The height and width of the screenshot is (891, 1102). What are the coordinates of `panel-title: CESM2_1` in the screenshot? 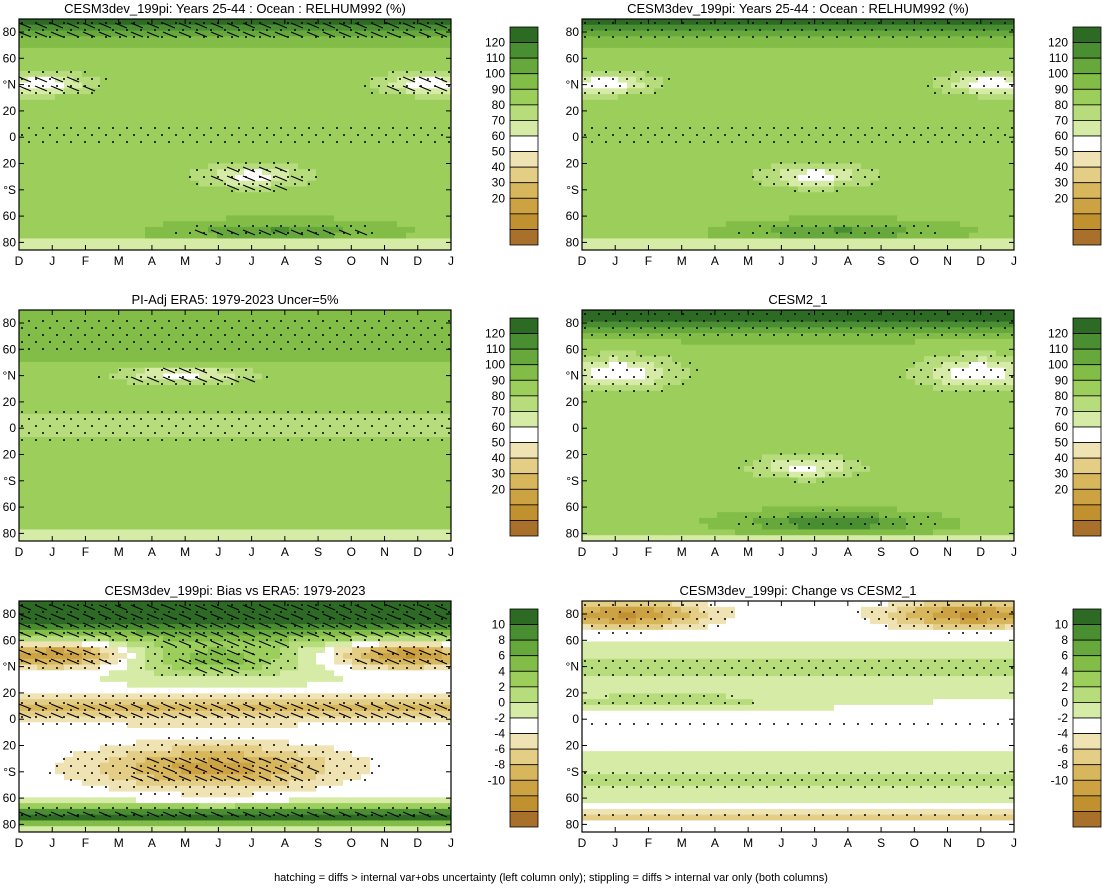 It's located at (797, 299).